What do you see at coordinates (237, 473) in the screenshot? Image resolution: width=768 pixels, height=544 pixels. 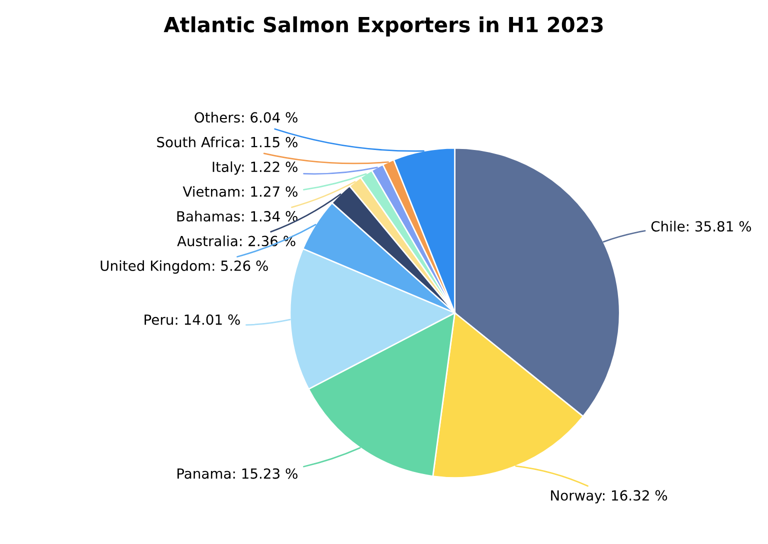 I see `slice-label: Panama: 15.23 %` at bounding box center [237, 473].